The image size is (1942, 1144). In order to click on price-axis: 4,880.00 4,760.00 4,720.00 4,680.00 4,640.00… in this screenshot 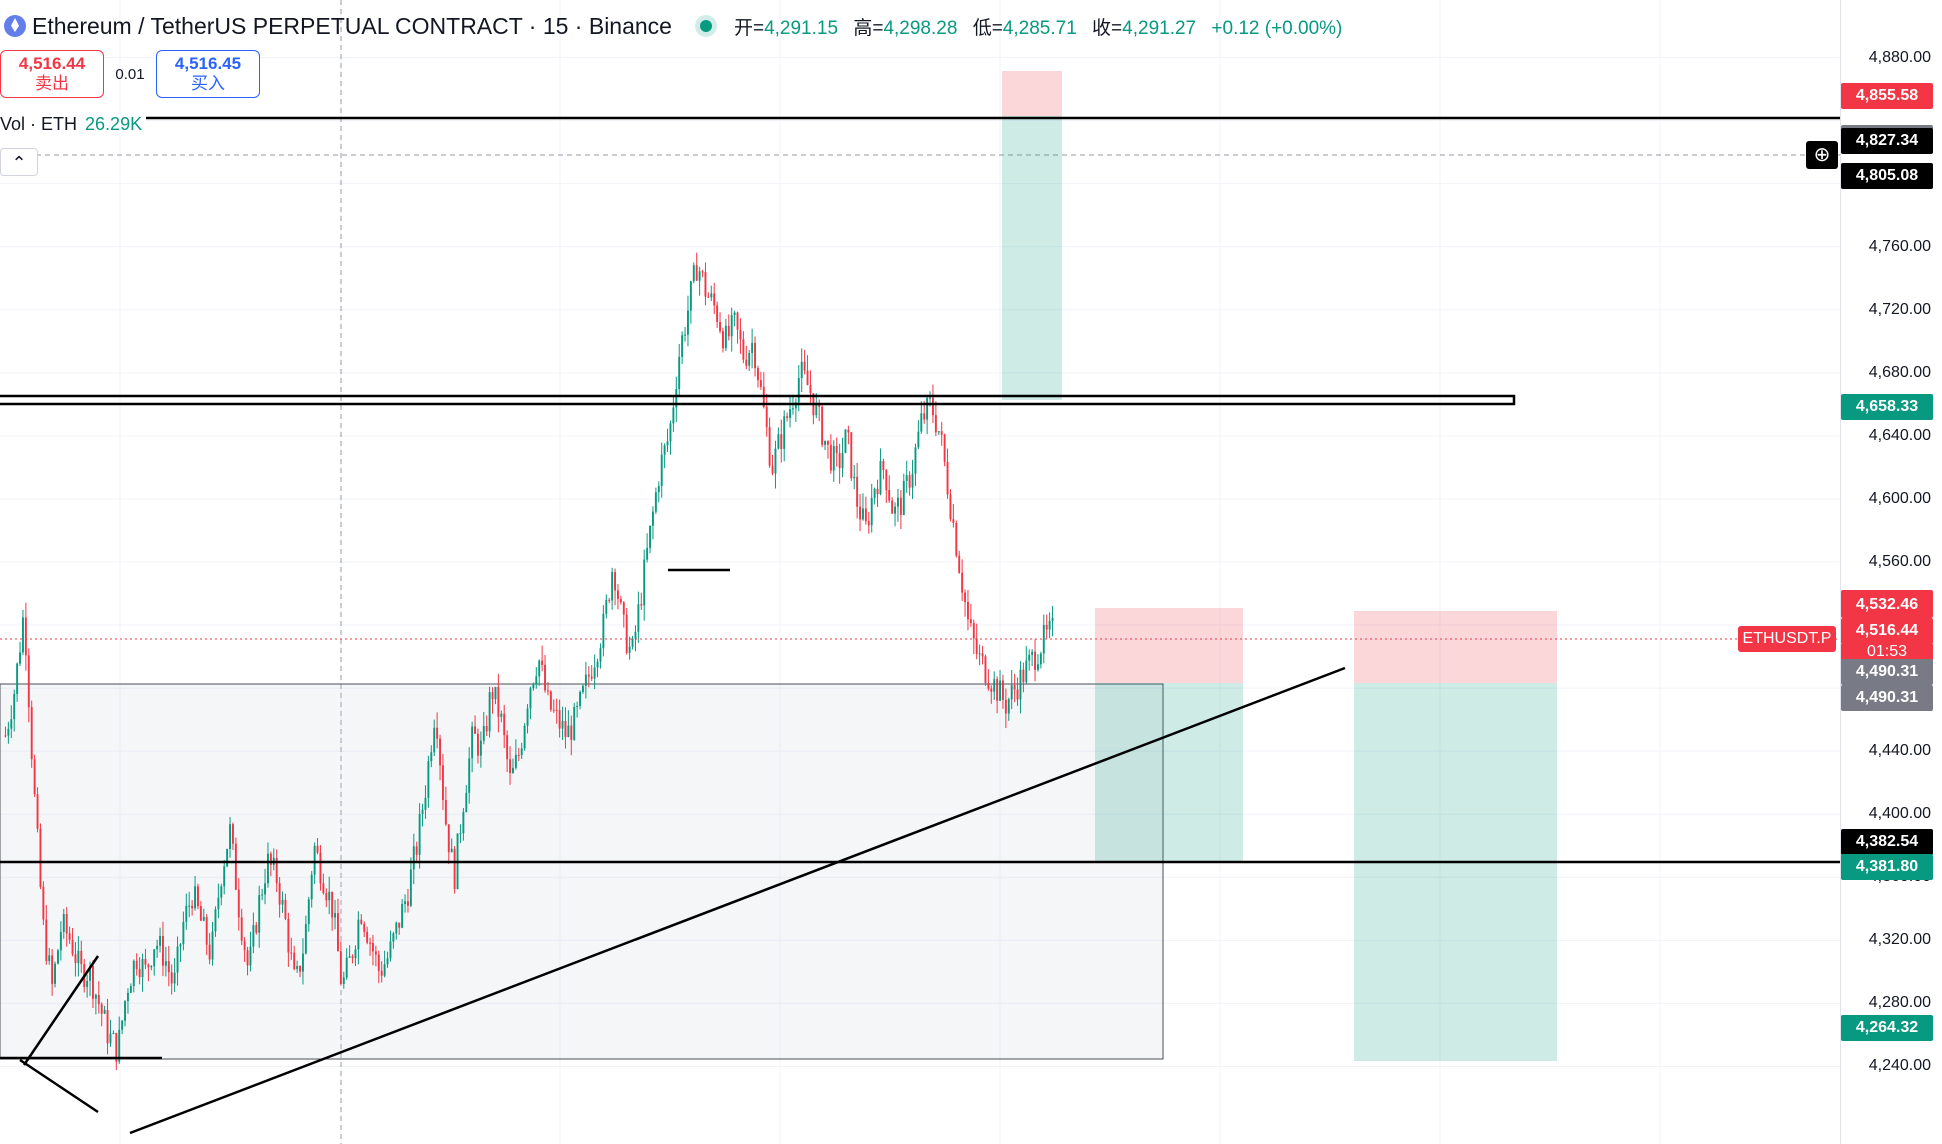, I will do `click(1891, 572)`.